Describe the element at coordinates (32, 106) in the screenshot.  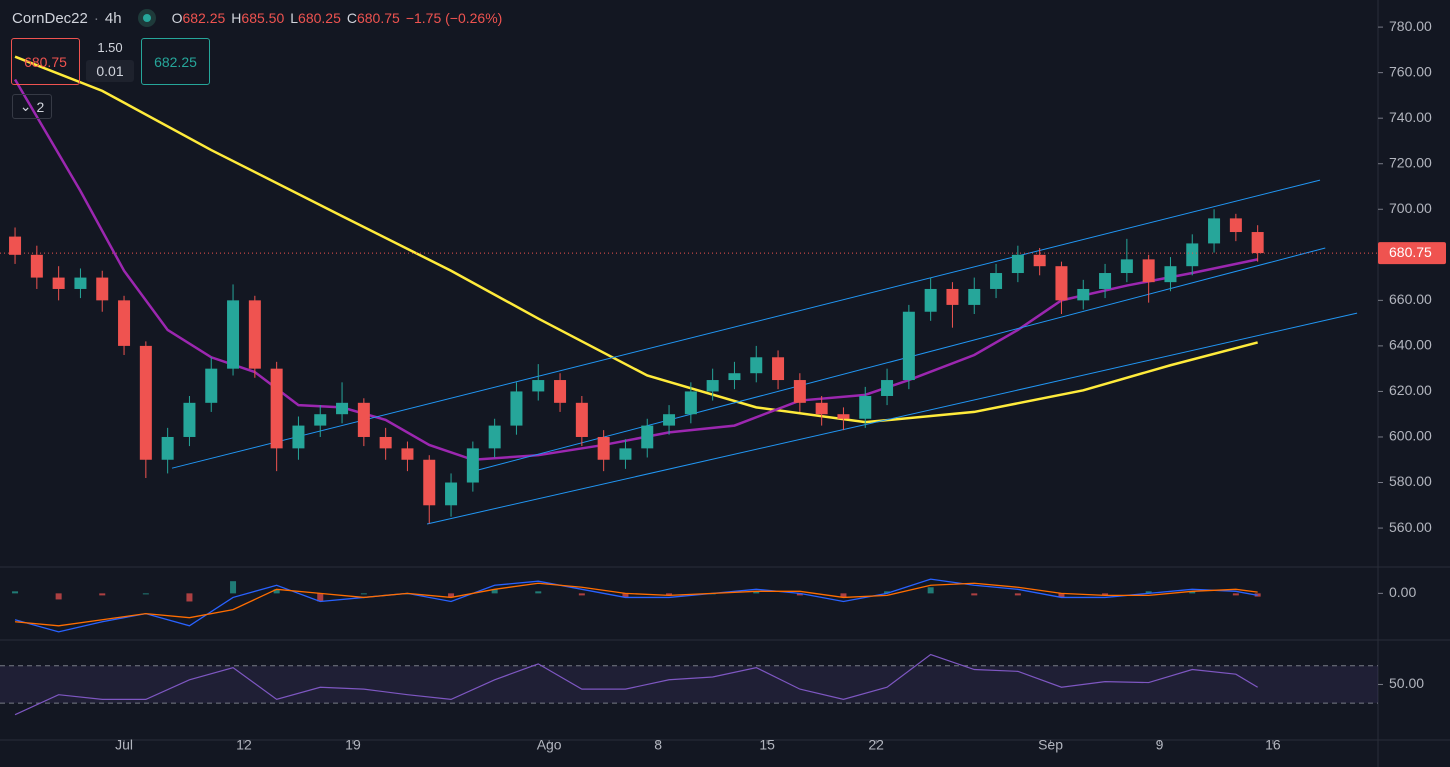
I see `indicators-toggle: ⌄ 2` at that location.